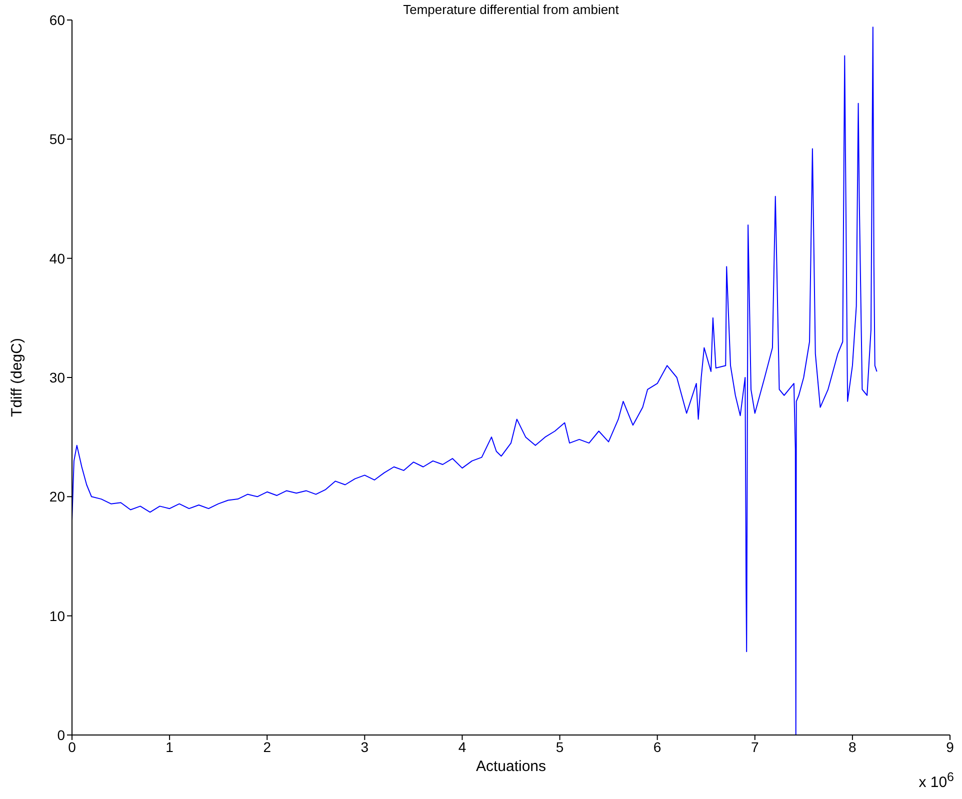 This screenshot has width=962, height=799. I want to click on x-tick-label: 6, so click(657, 746).